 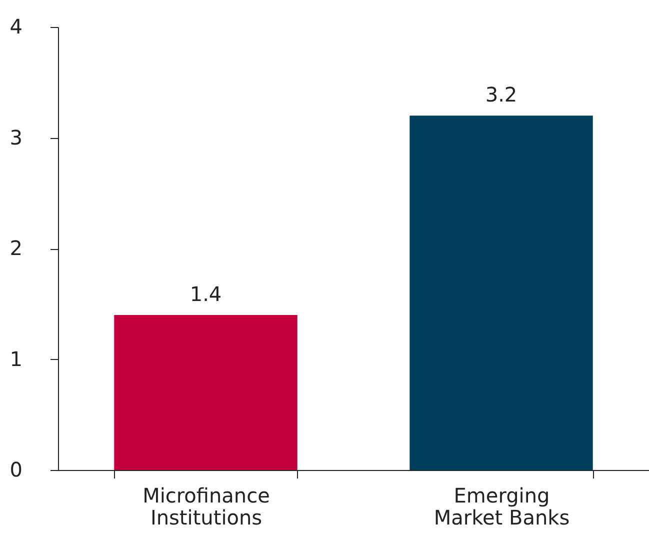 What do you see at coordinates (16, 358) in the screenshot?
I see `y-tick-label: 1` at bounding box center [16, 358].